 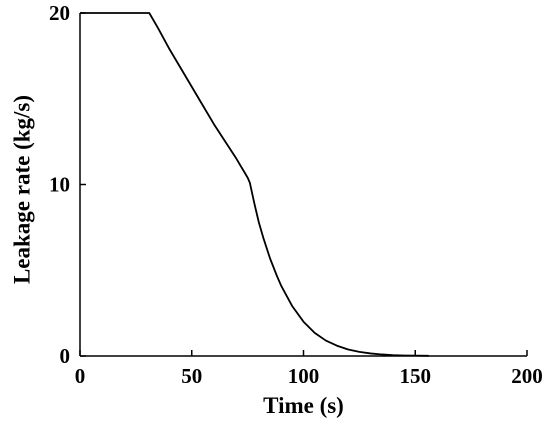 What do you see at coordinates (527, 376) in the screenshot?
I see `x-tick-label: 200` at bounding box center [527, 376].